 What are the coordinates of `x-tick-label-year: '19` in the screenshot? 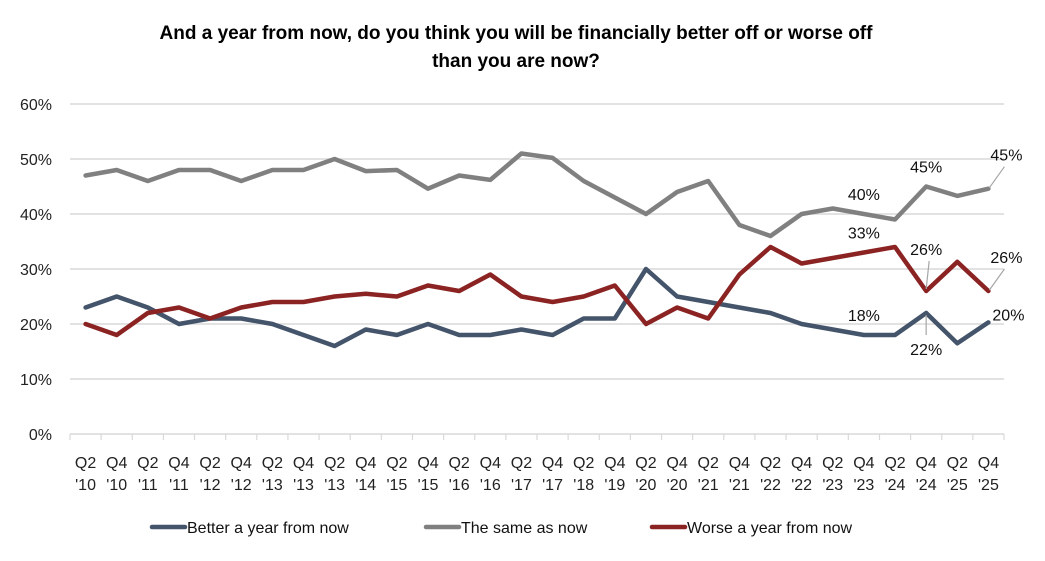 It's located at (614, 485).